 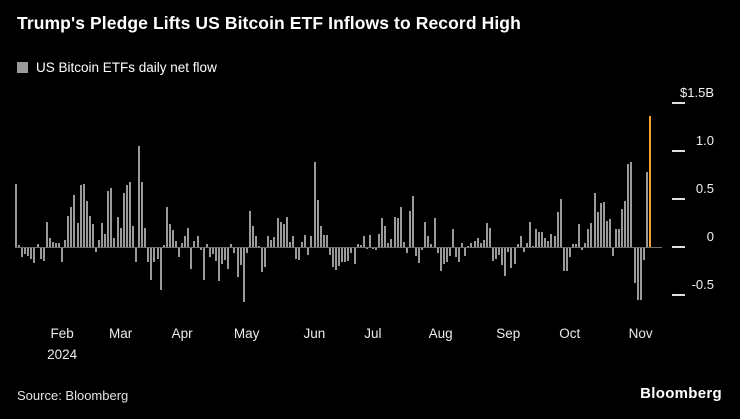 What do you see at coordinates (702, 284) in the screenshot?
I see `y-axis-label: -0.5` at bounding box center [702, 284].